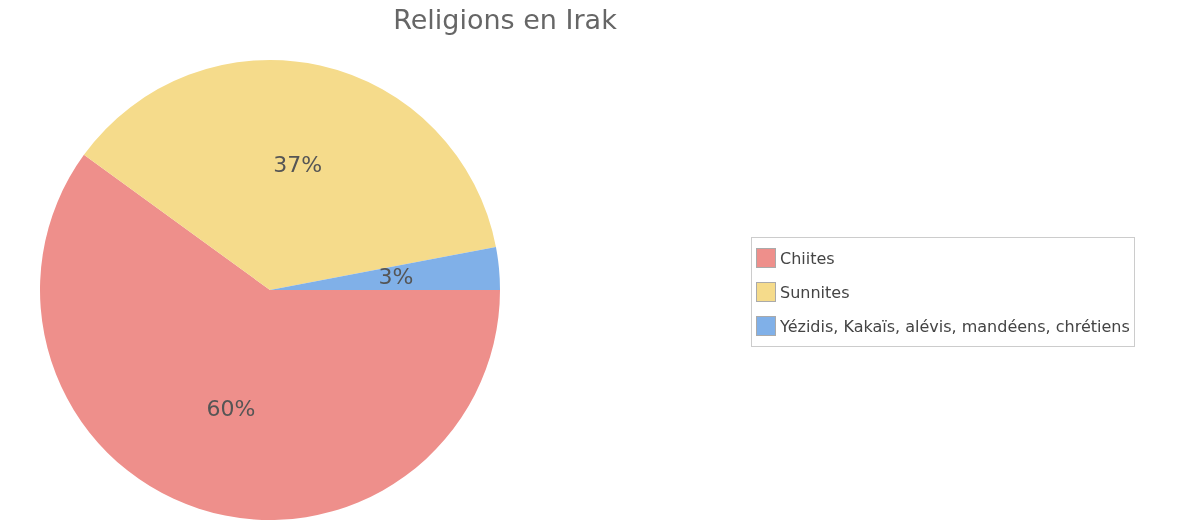 This screenshot has height=525, width=1200. Describe the element at coordinates (505, 19) in the screenshot. I see `chart-title: Religions en Irak` at that location.